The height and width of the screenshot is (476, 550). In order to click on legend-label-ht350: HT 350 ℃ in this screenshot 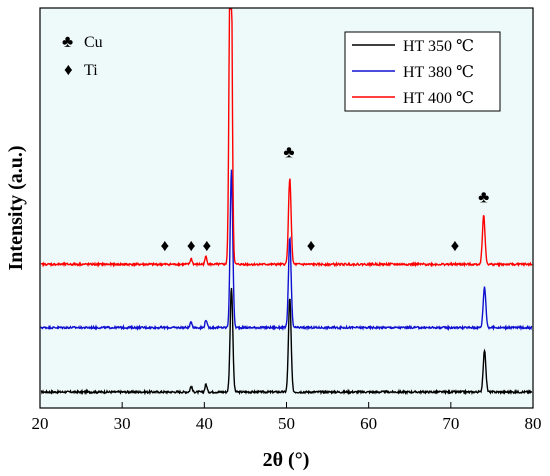, I will do `click(438, 46)`.